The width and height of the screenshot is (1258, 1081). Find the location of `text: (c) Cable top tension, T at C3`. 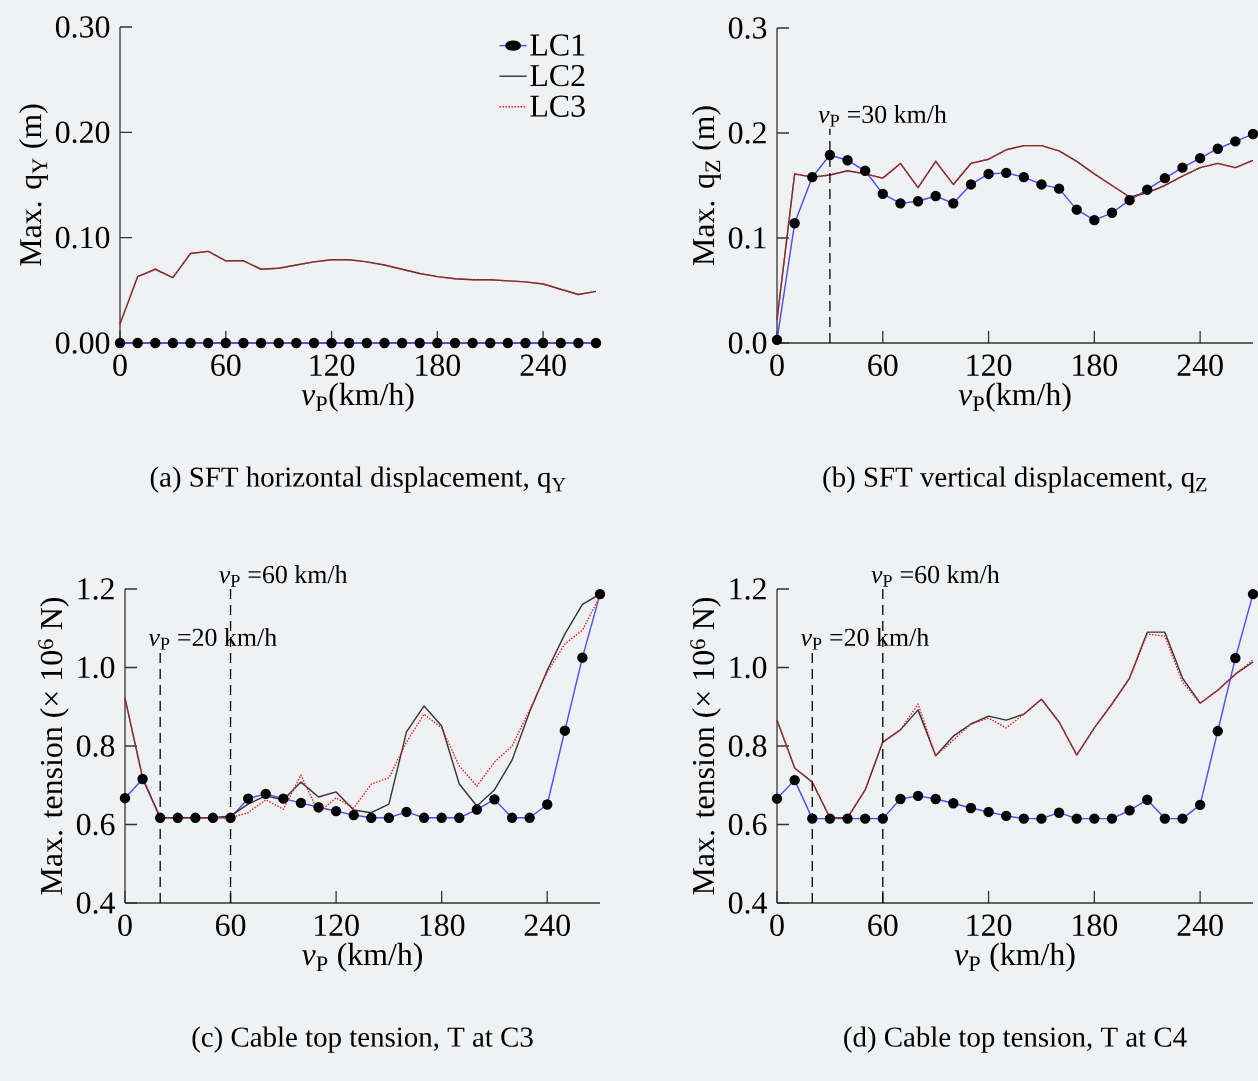

text: (c) Cable top tension, T at C3 is located at coordinates (362, 1039).